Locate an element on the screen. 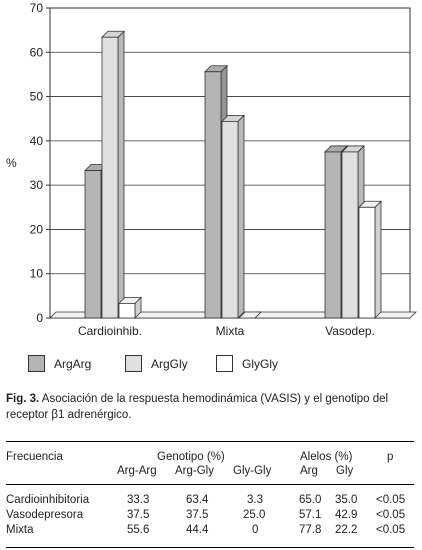 The image size is (422, 550). table-rule-bottom is located at coordinates (210, 547).